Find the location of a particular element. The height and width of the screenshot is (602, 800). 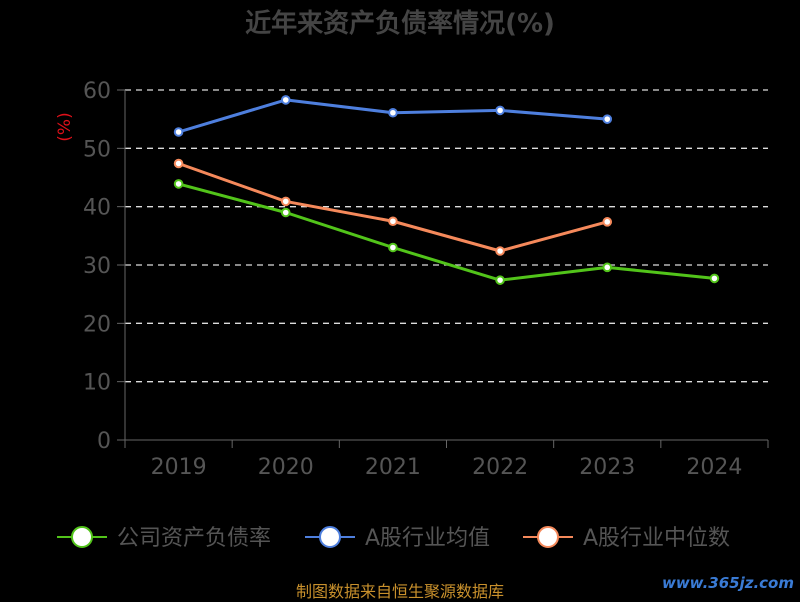

legend-label: 公司资产负债率 is located at coordinates (194, 538).